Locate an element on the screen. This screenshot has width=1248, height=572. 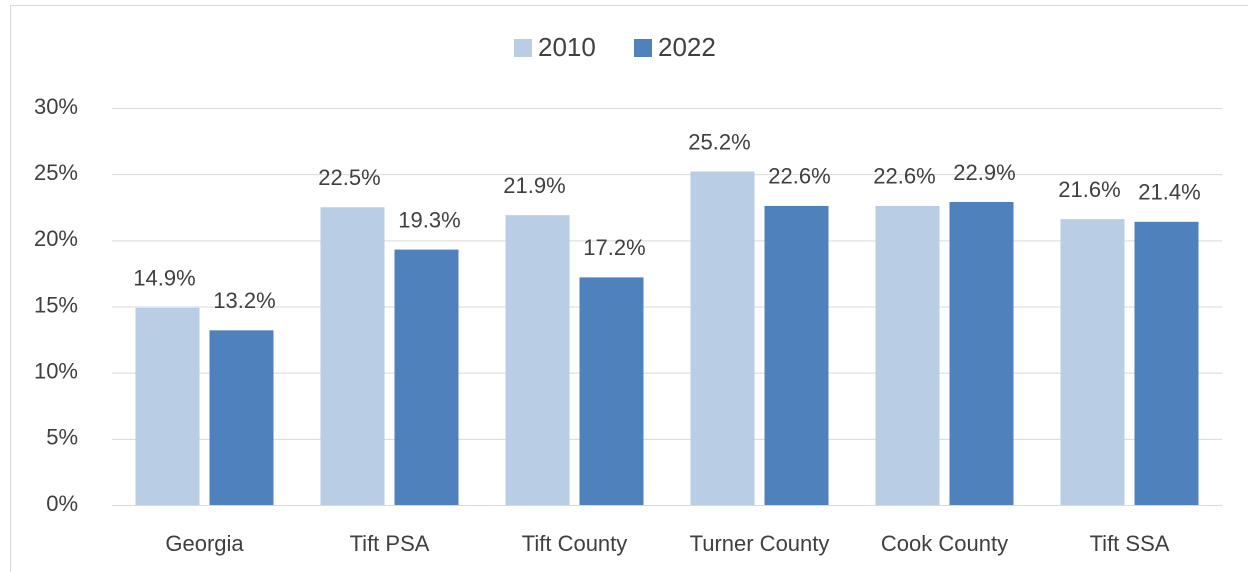
data-label: 21.4% is located at coordinates (1169, 192).